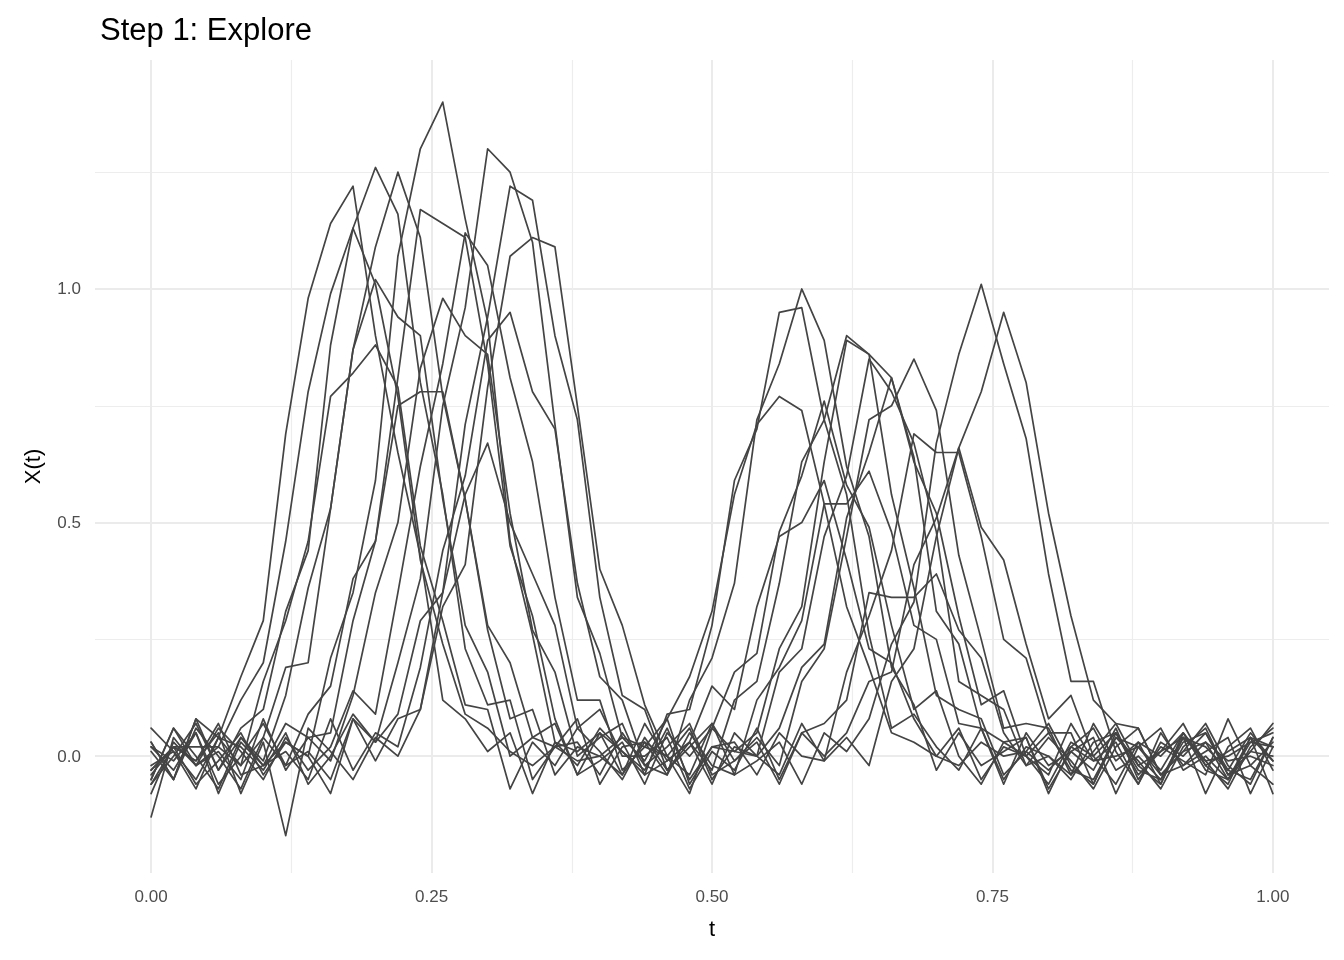 The image size is (1344, 960). What do you see at coordinates (992, 896) in the screenshot?
I see `x-tick-label: 0.75` at bounding box center [992, 896].